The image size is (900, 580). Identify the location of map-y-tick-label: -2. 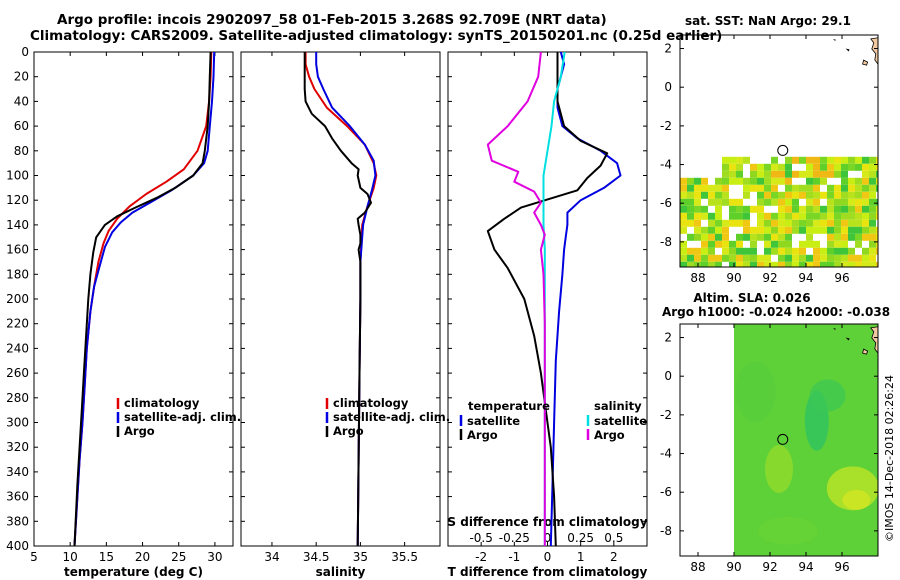
(666, 415).